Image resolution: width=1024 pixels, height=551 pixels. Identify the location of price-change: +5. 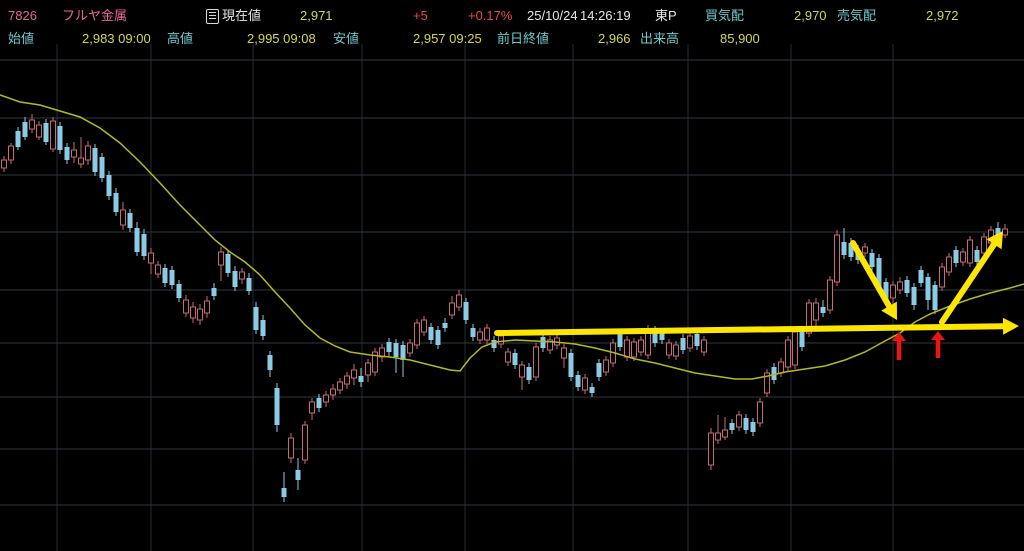
(420, 15).